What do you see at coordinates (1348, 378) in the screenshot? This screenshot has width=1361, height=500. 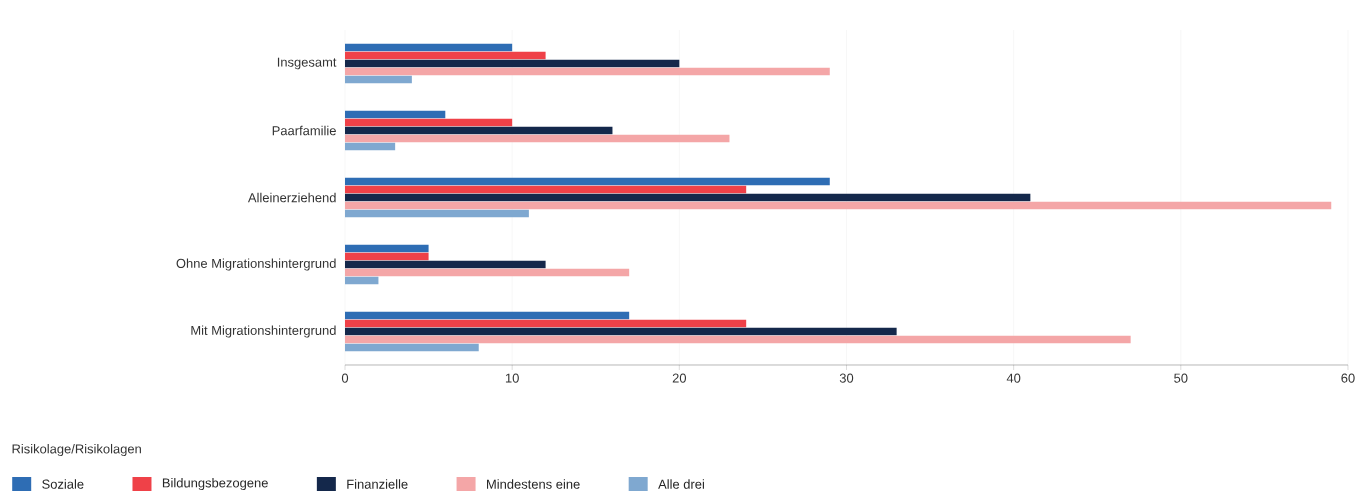 I see `x-tick-label: 60` at bounding box center [1348, 378].